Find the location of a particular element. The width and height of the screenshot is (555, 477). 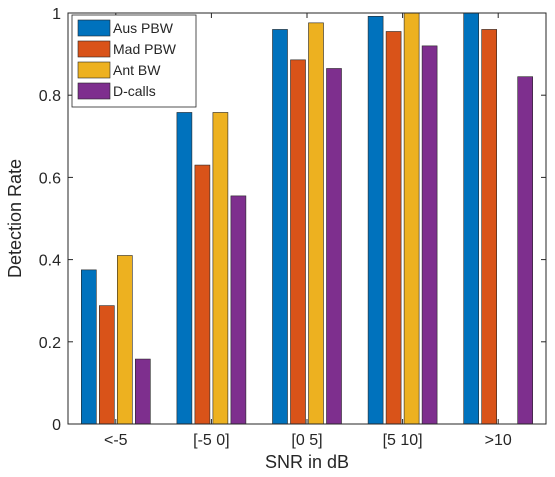

x-axis-label: SNR in dB is located at coordinates (307, 462).